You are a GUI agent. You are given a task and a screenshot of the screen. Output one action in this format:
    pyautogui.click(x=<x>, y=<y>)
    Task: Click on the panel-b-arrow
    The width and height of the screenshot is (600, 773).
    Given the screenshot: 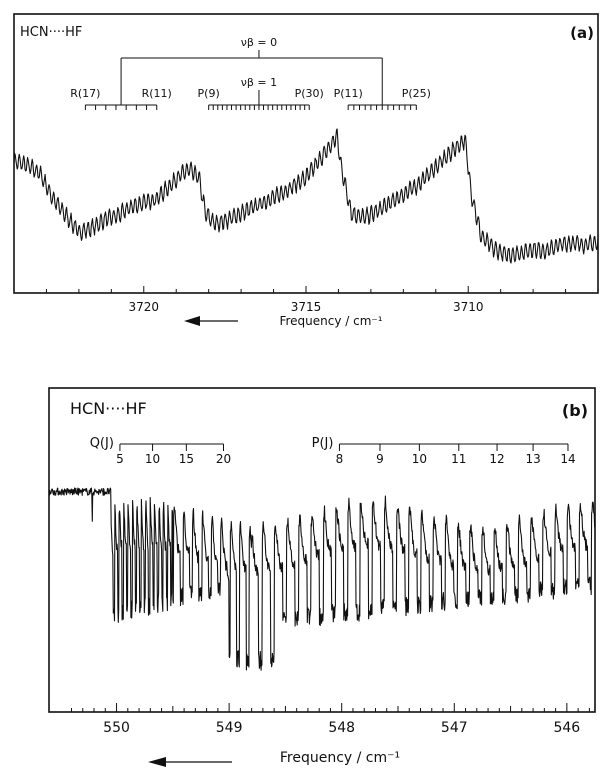 What is the action you would take?
    pyautogui.click(x=190, y=762)
    